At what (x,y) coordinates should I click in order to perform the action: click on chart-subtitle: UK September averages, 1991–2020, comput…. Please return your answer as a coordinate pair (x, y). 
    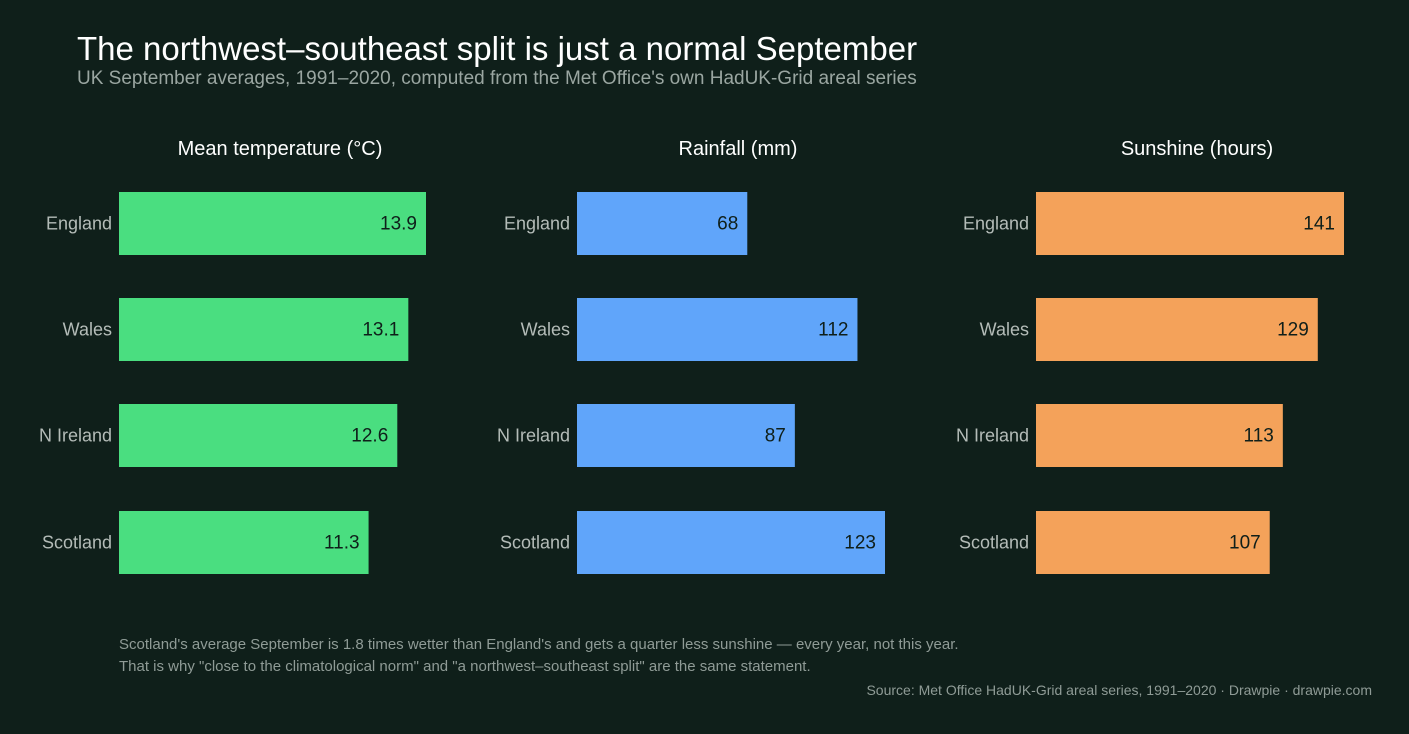
    Looking at the image, I should click on (497, 78).